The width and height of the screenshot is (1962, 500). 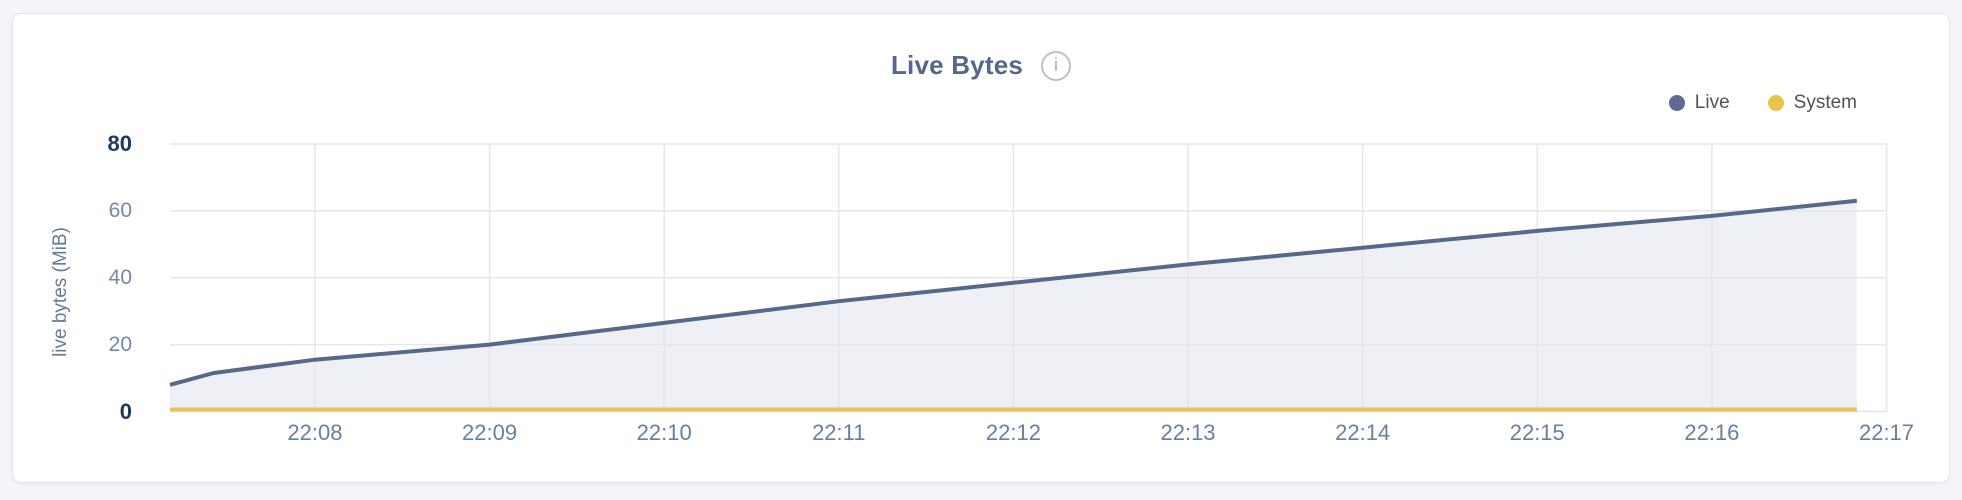 What do you see at coordinates (1712, 102) in the screenshot?
I see `legend-label: Live` at bounding box center [1712, 102].